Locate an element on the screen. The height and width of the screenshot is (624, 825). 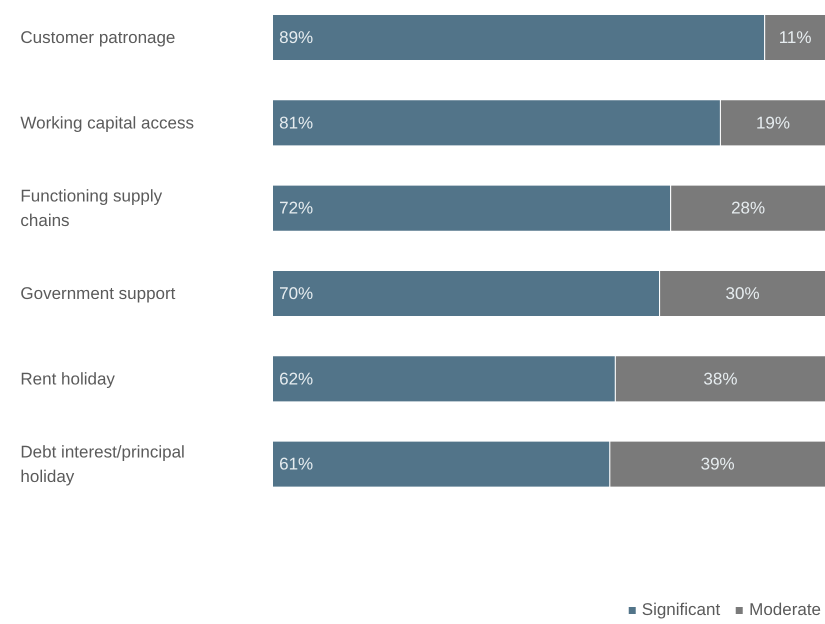
data-label: 70% is located at coordinates (296, 293).